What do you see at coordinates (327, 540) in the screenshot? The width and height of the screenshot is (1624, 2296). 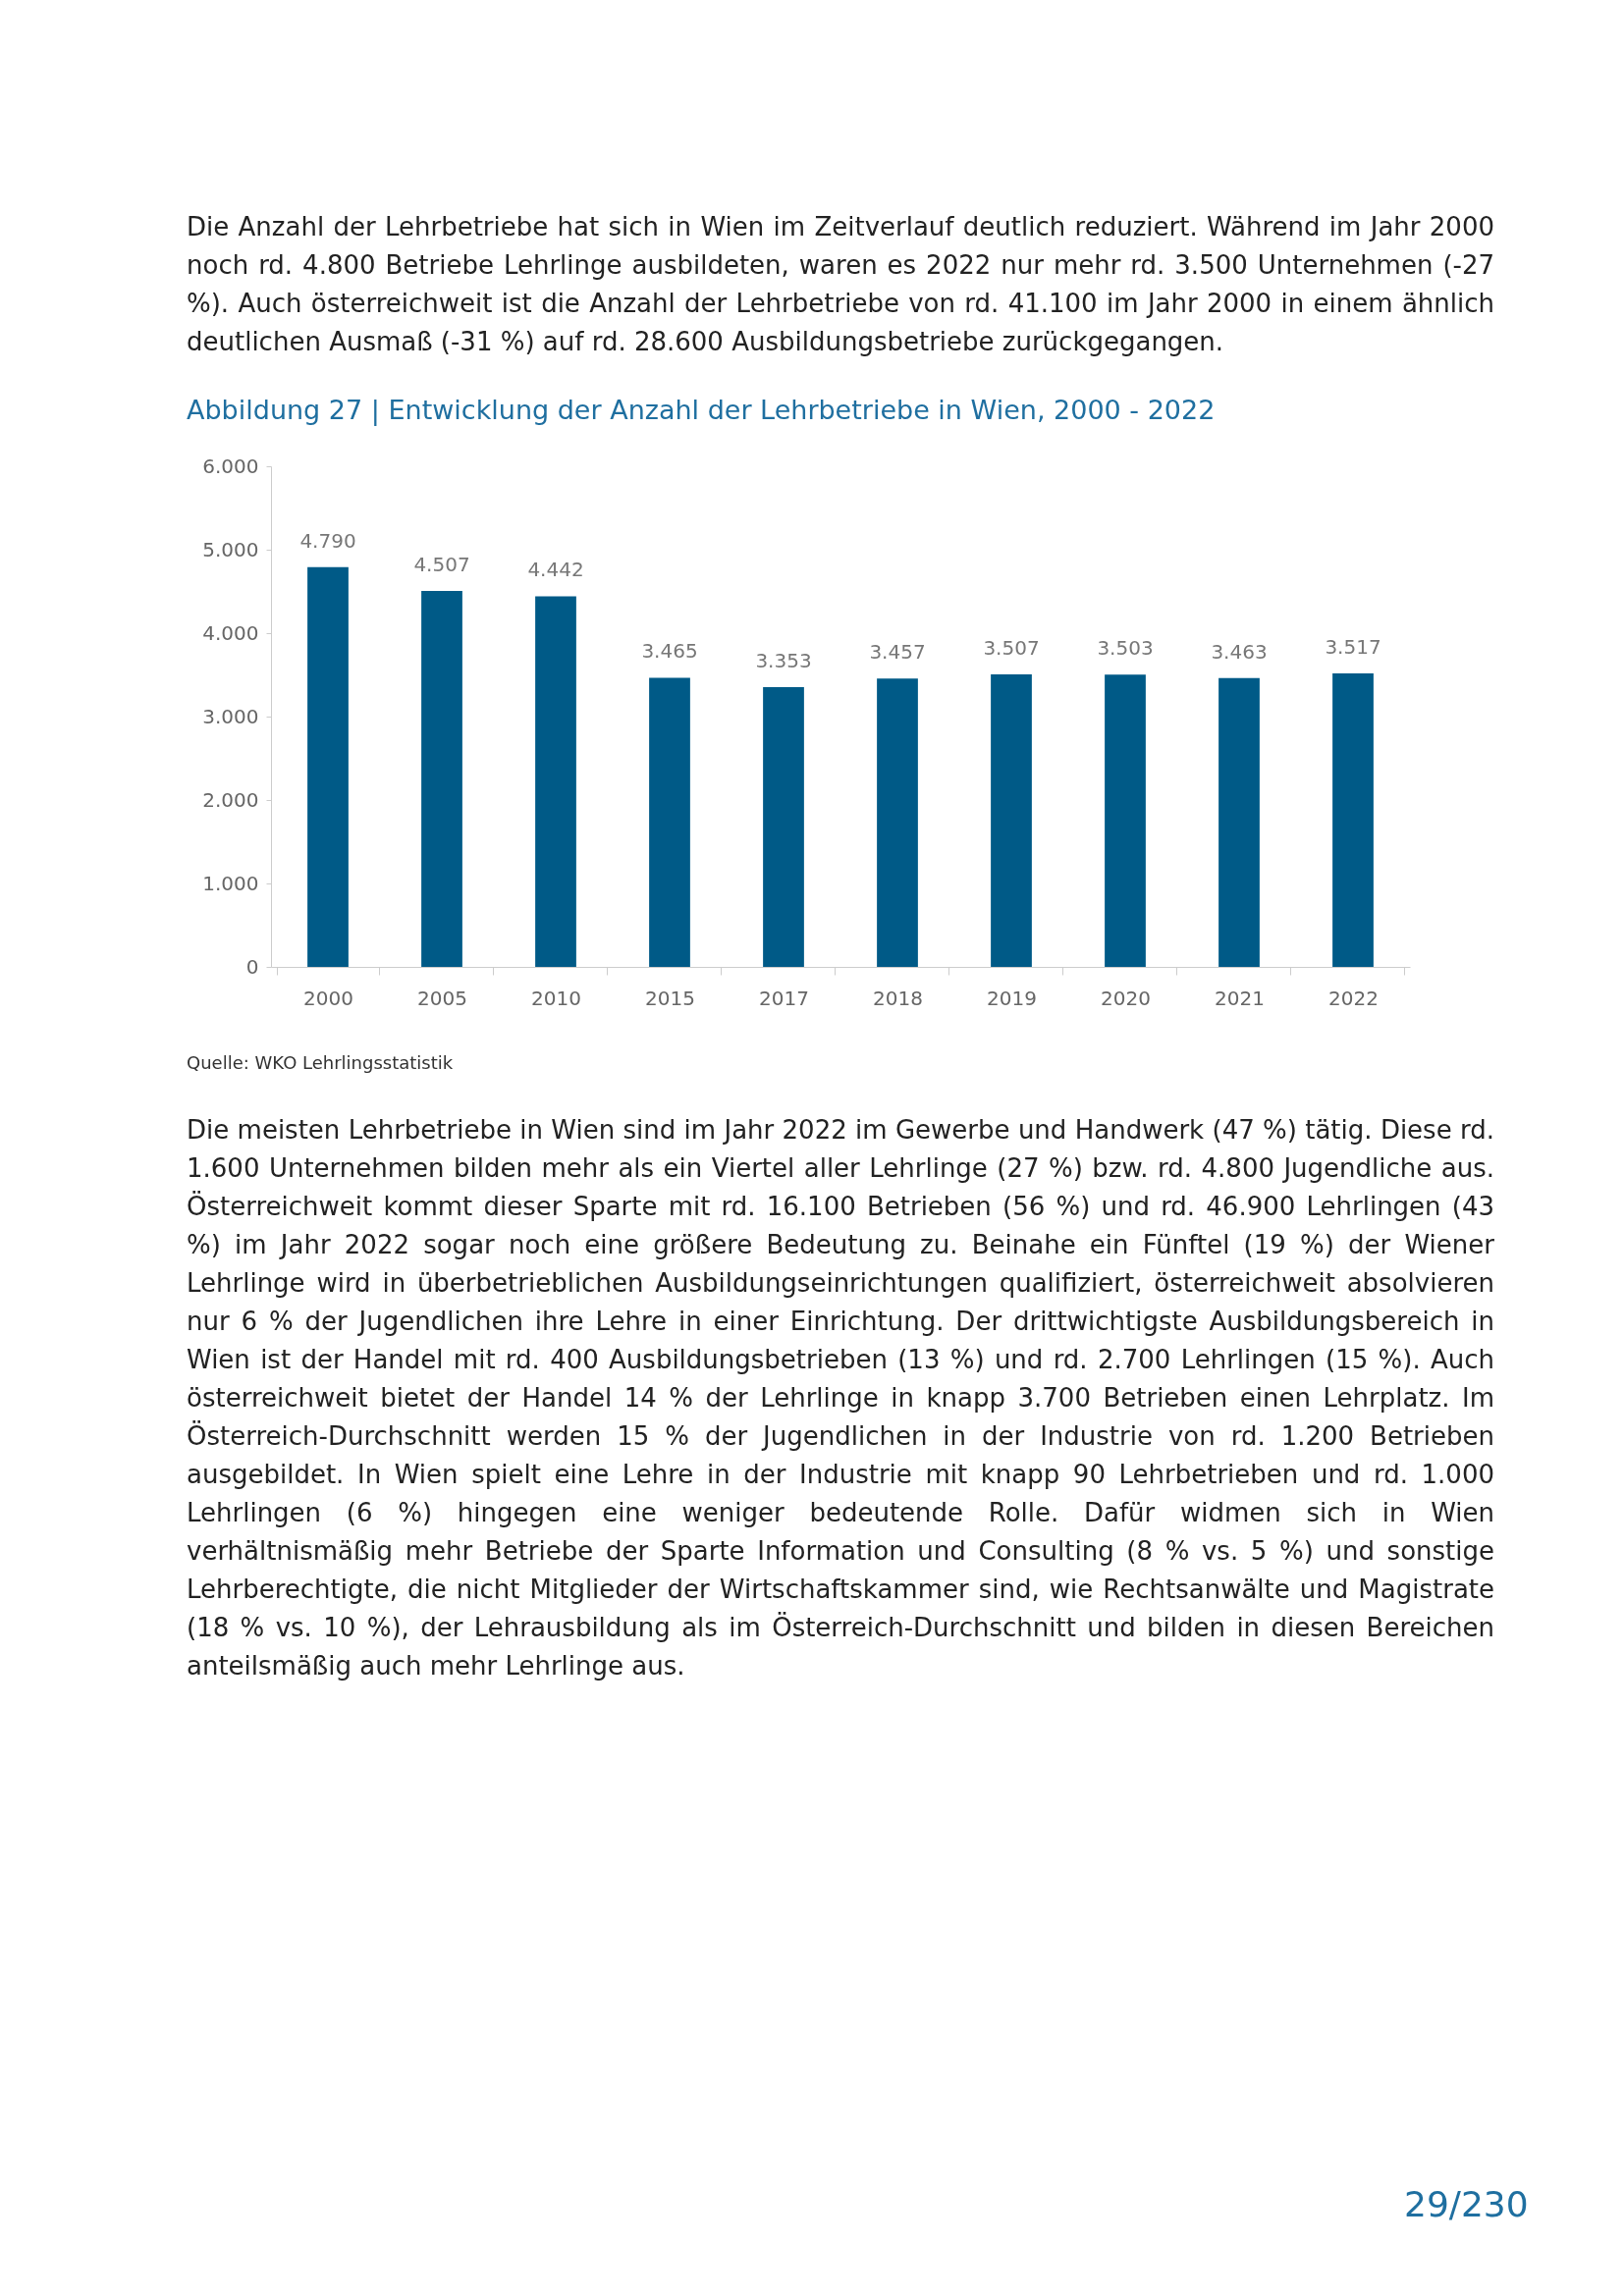 I see `data-label: 4.790` at bounding box center [327, 540].